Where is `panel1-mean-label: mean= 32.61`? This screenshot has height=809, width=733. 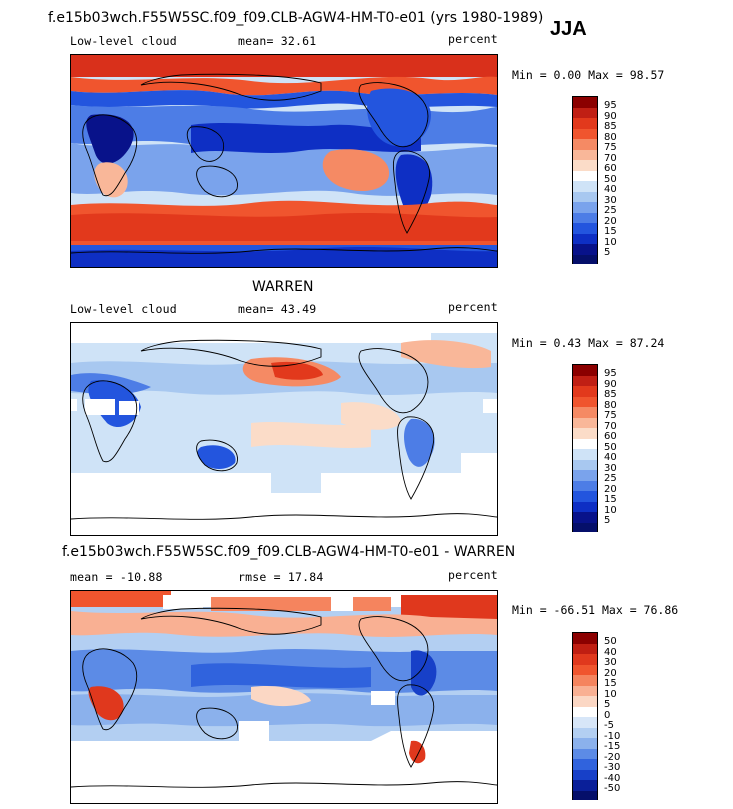
panel1-mean-label: mean= 32.61 is located at coordinates (277, 41).